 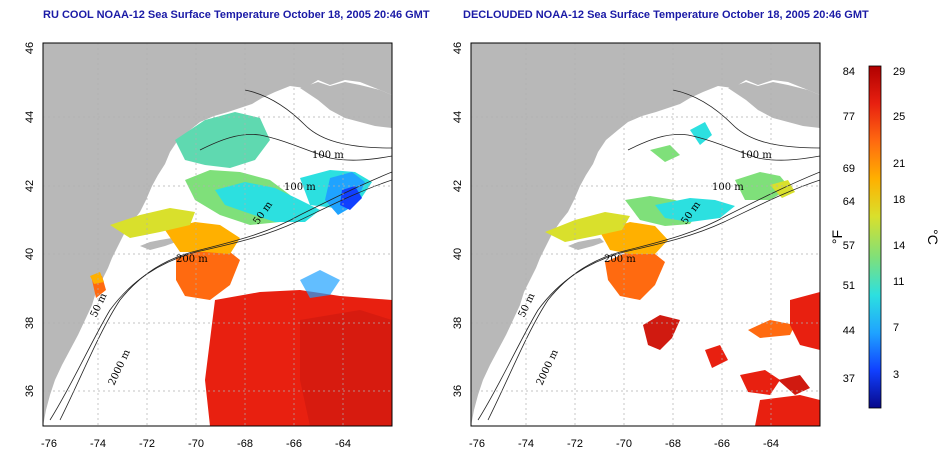 I want to click on colorbar-c-tick: 25, so click(x=899, y=117).